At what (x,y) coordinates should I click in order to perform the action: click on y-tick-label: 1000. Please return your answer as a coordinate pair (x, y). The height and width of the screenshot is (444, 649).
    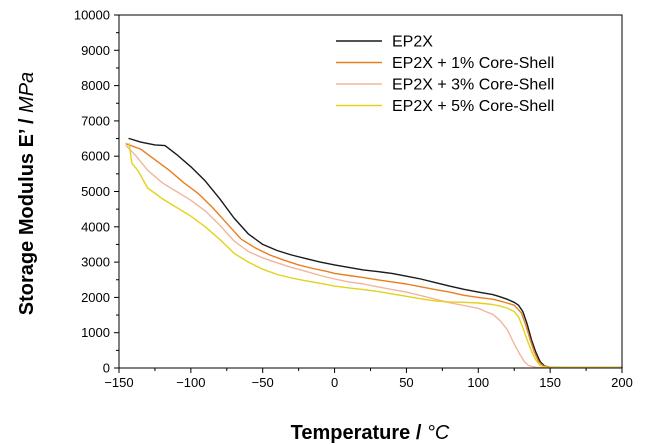
    Looking at the image, I should click on (95, 332).